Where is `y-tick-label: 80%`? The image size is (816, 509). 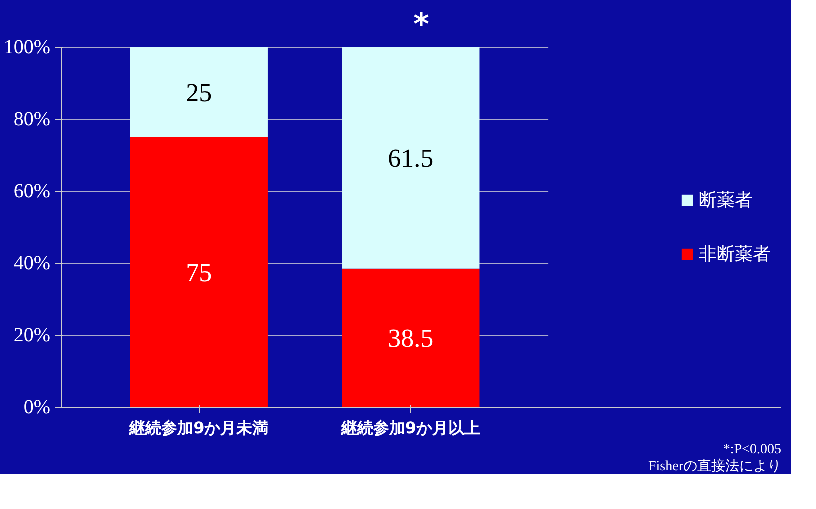 y-tick-label: 80% is located at coordinates (32, 119).